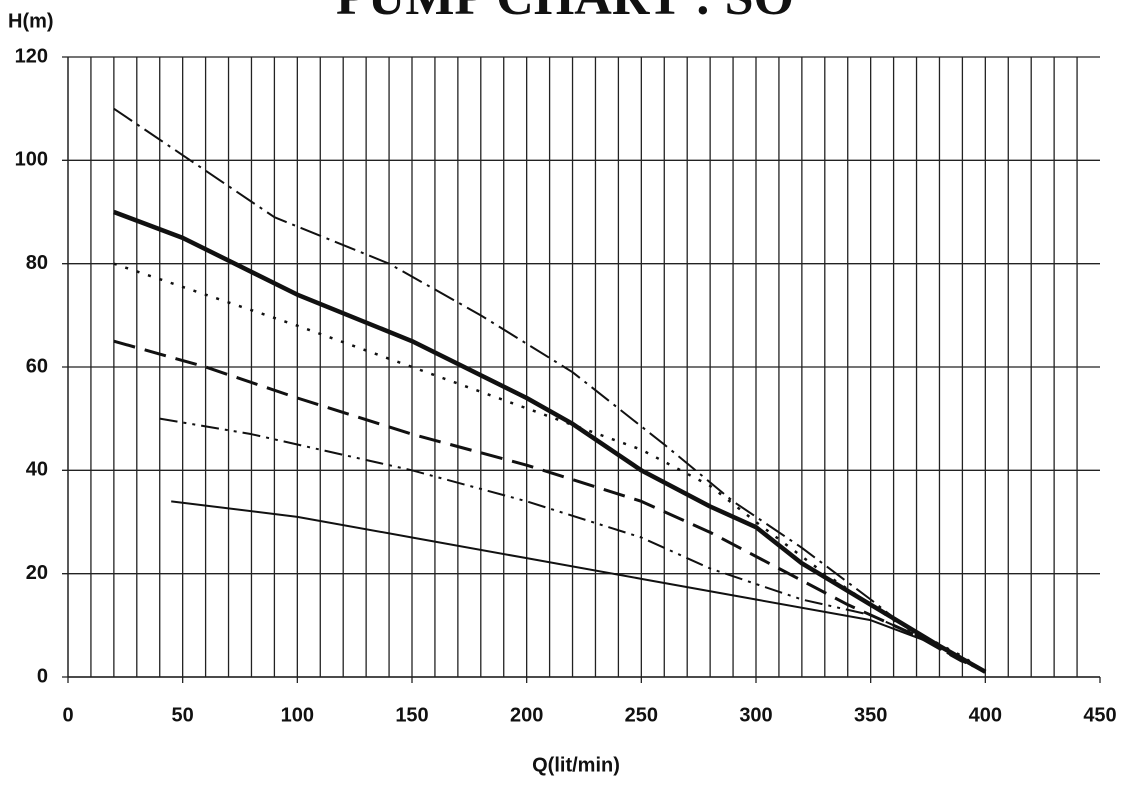  Describe the element at coordinates (870, 715) in the screenshot. I see `x-tick-label: 350` at that location.